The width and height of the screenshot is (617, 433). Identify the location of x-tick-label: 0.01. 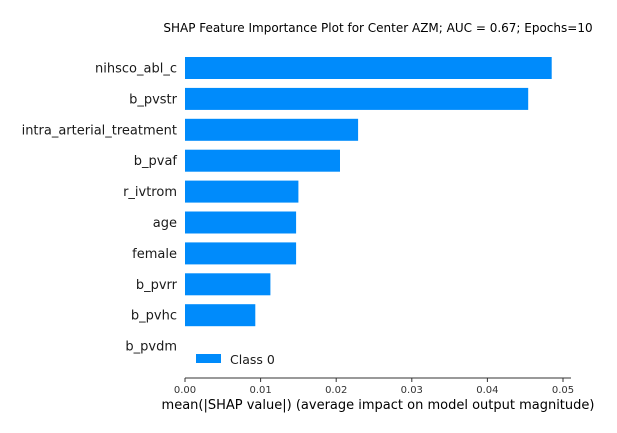
(260, 390).